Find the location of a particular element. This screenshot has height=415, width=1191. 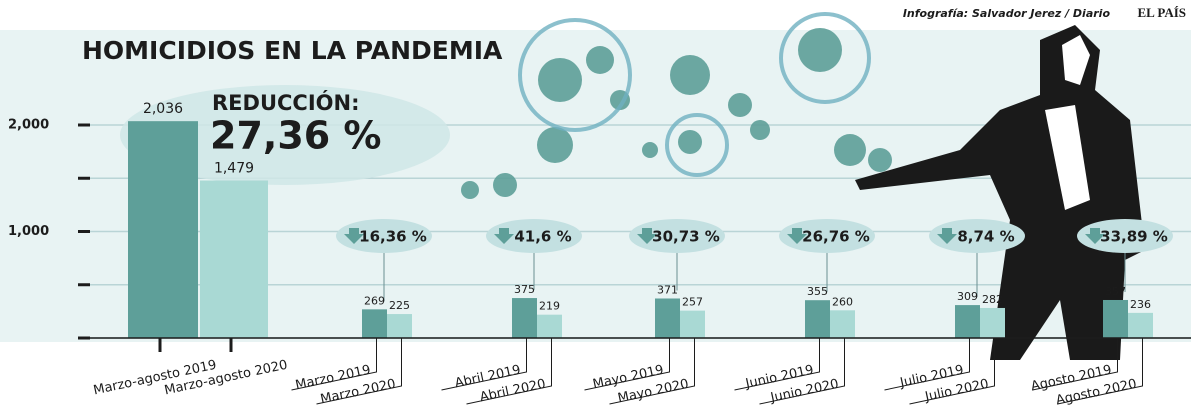

value-label: 282 is located at coordinates (992, 299).